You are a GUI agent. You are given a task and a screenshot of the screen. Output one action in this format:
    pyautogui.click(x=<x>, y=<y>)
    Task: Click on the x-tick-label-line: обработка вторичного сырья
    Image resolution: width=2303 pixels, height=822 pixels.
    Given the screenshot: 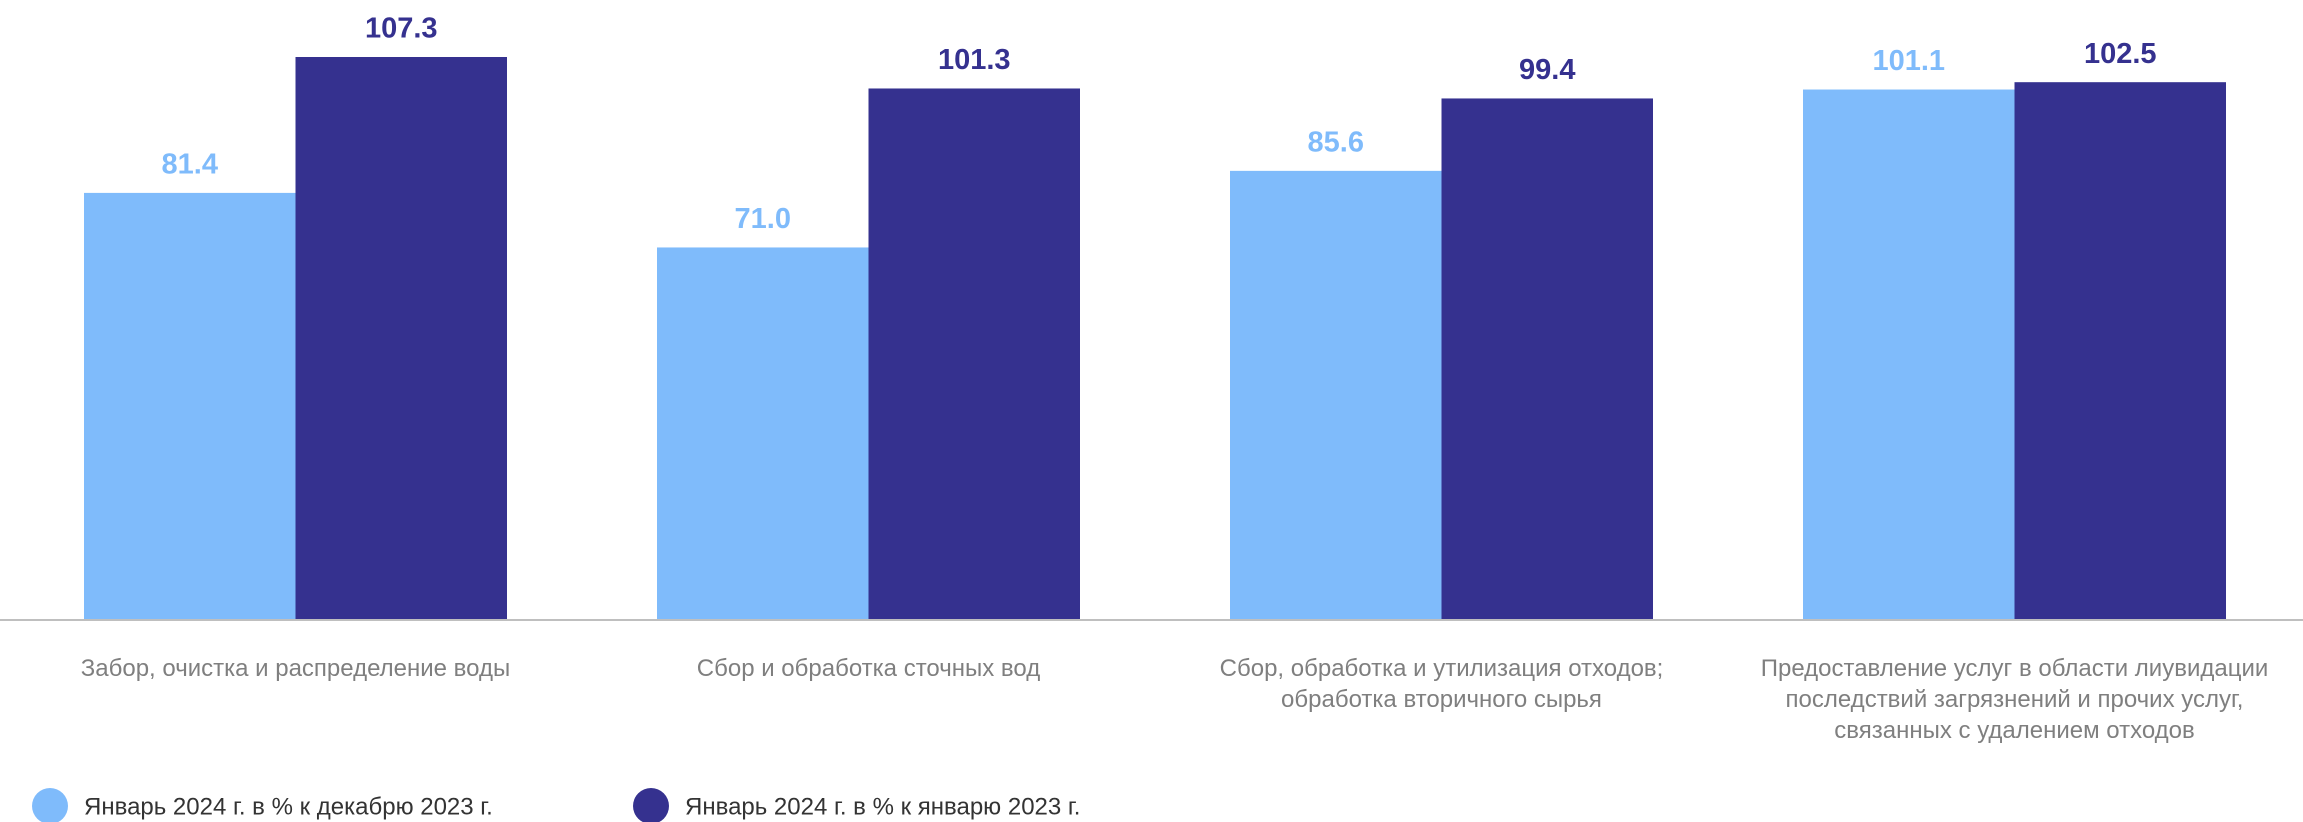 What is the action you would take?
    pyautogui.click(x=1441, y=699)
    